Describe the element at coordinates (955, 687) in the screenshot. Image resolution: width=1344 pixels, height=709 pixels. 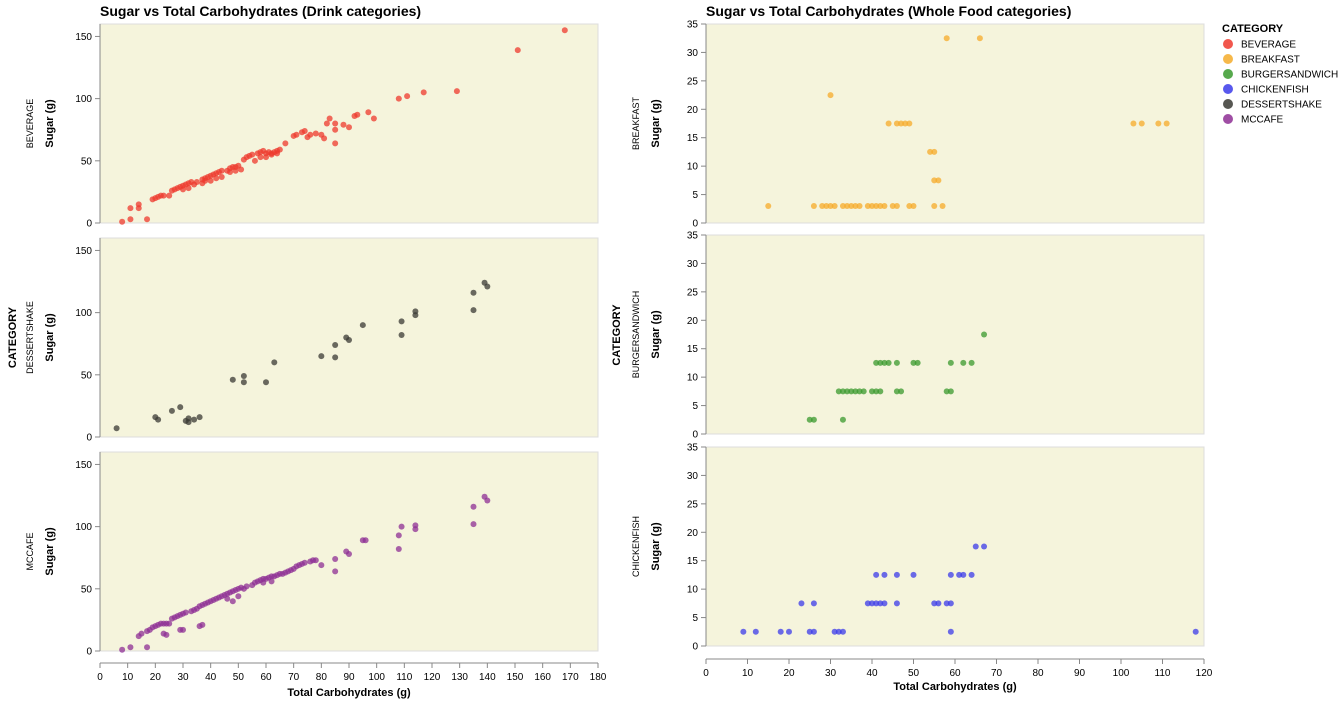
I see `x-axis-label: Total Carbohydrates (g)` at that location.